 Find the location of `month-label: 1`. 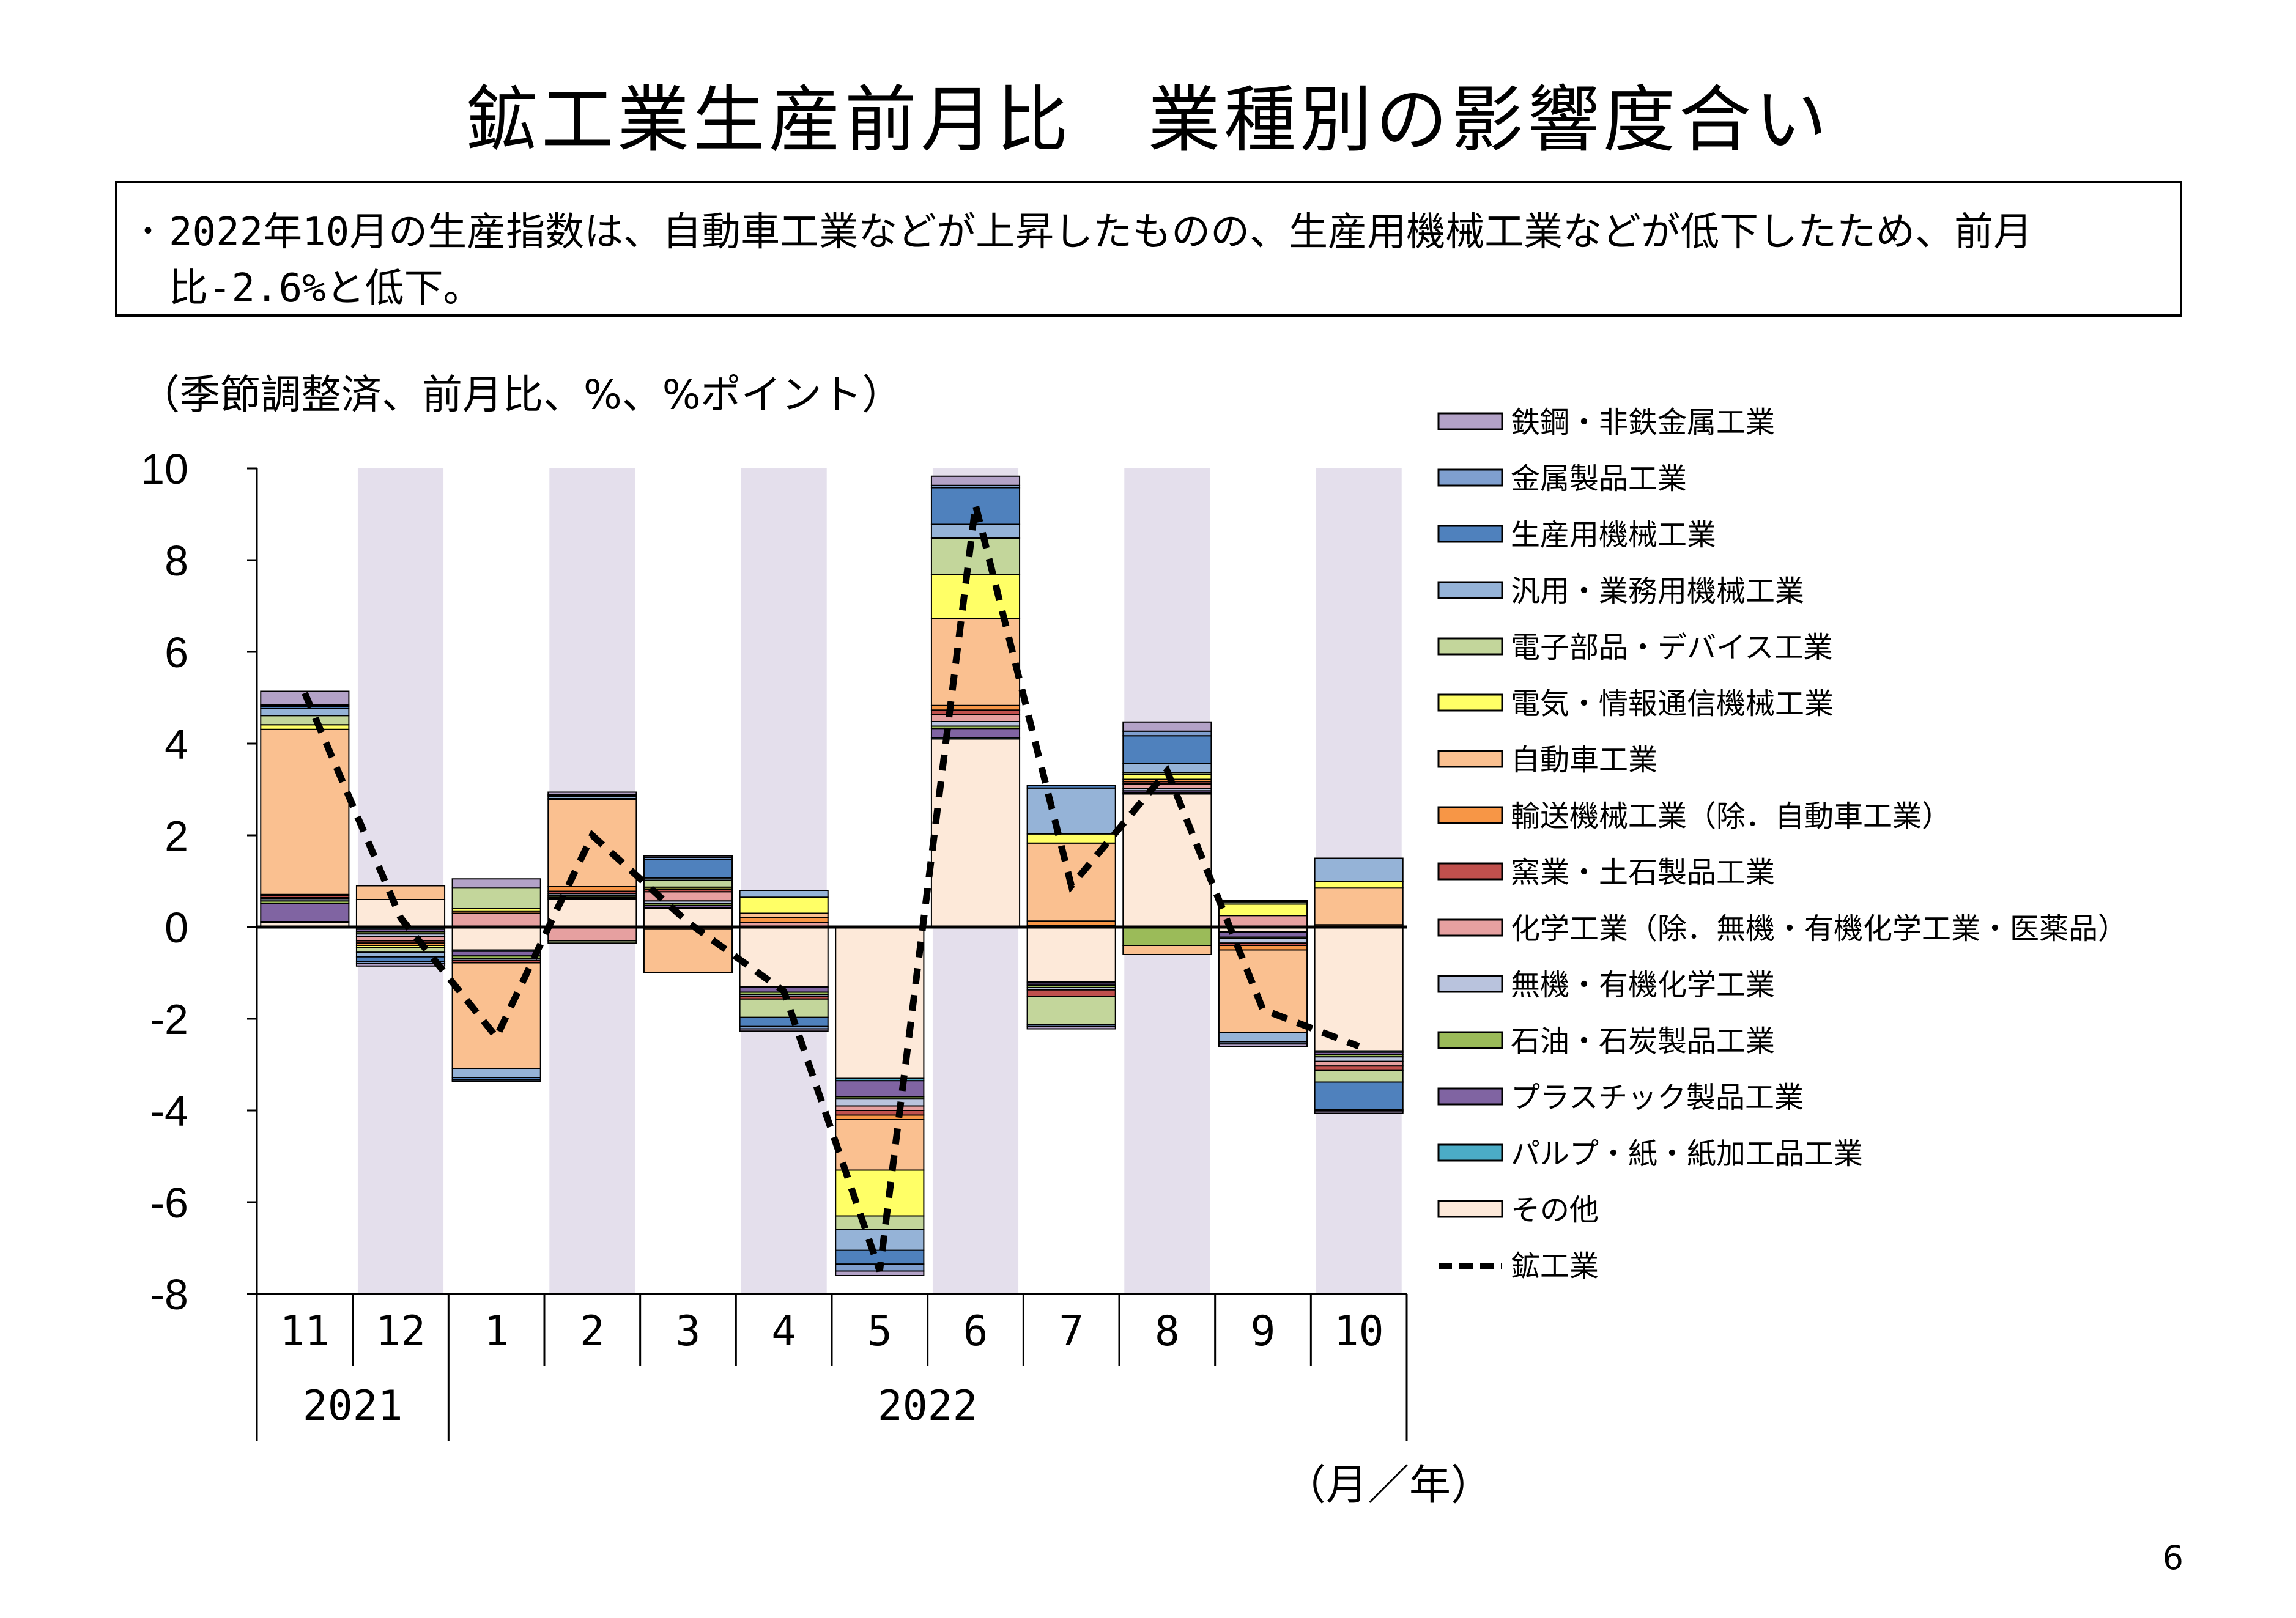

month-label: 1 is located at coordinates (497, 1332).